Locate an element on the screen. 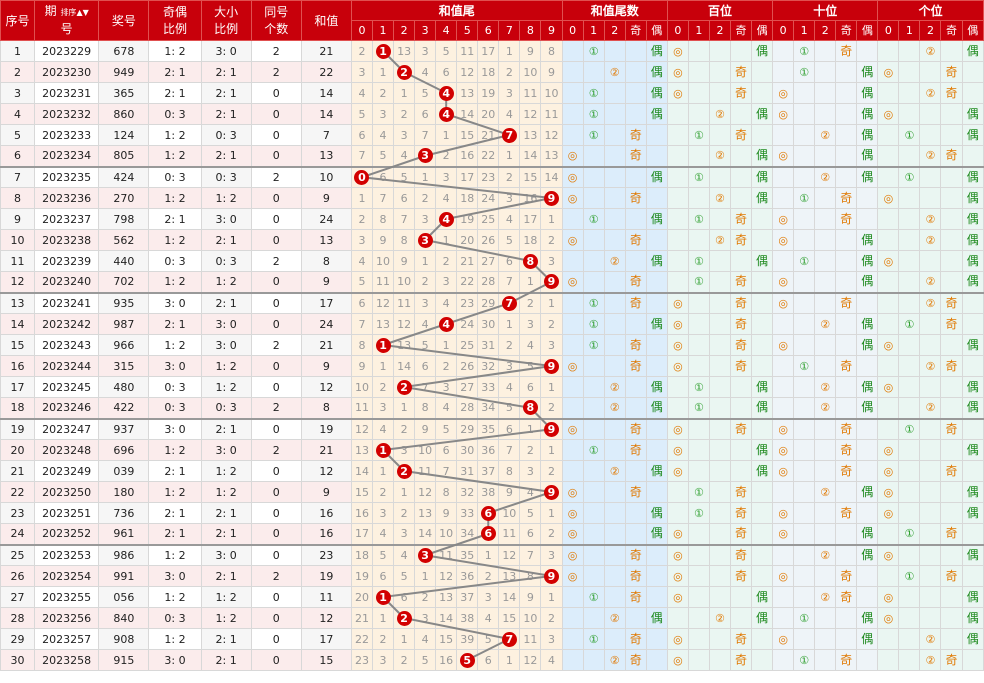  header-tail-digit: 9 is located at coordinates (551, 30).